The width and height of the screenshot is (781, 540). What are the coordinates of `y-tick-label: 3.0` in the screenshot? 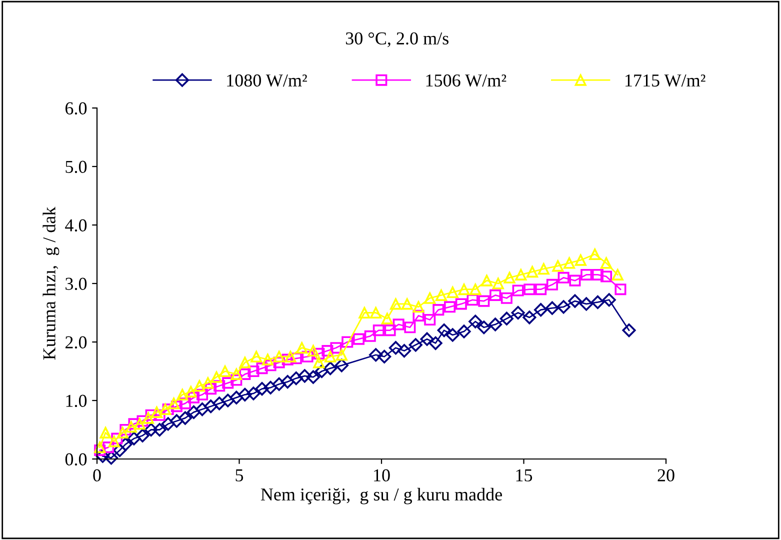 It's located at (76, 284).